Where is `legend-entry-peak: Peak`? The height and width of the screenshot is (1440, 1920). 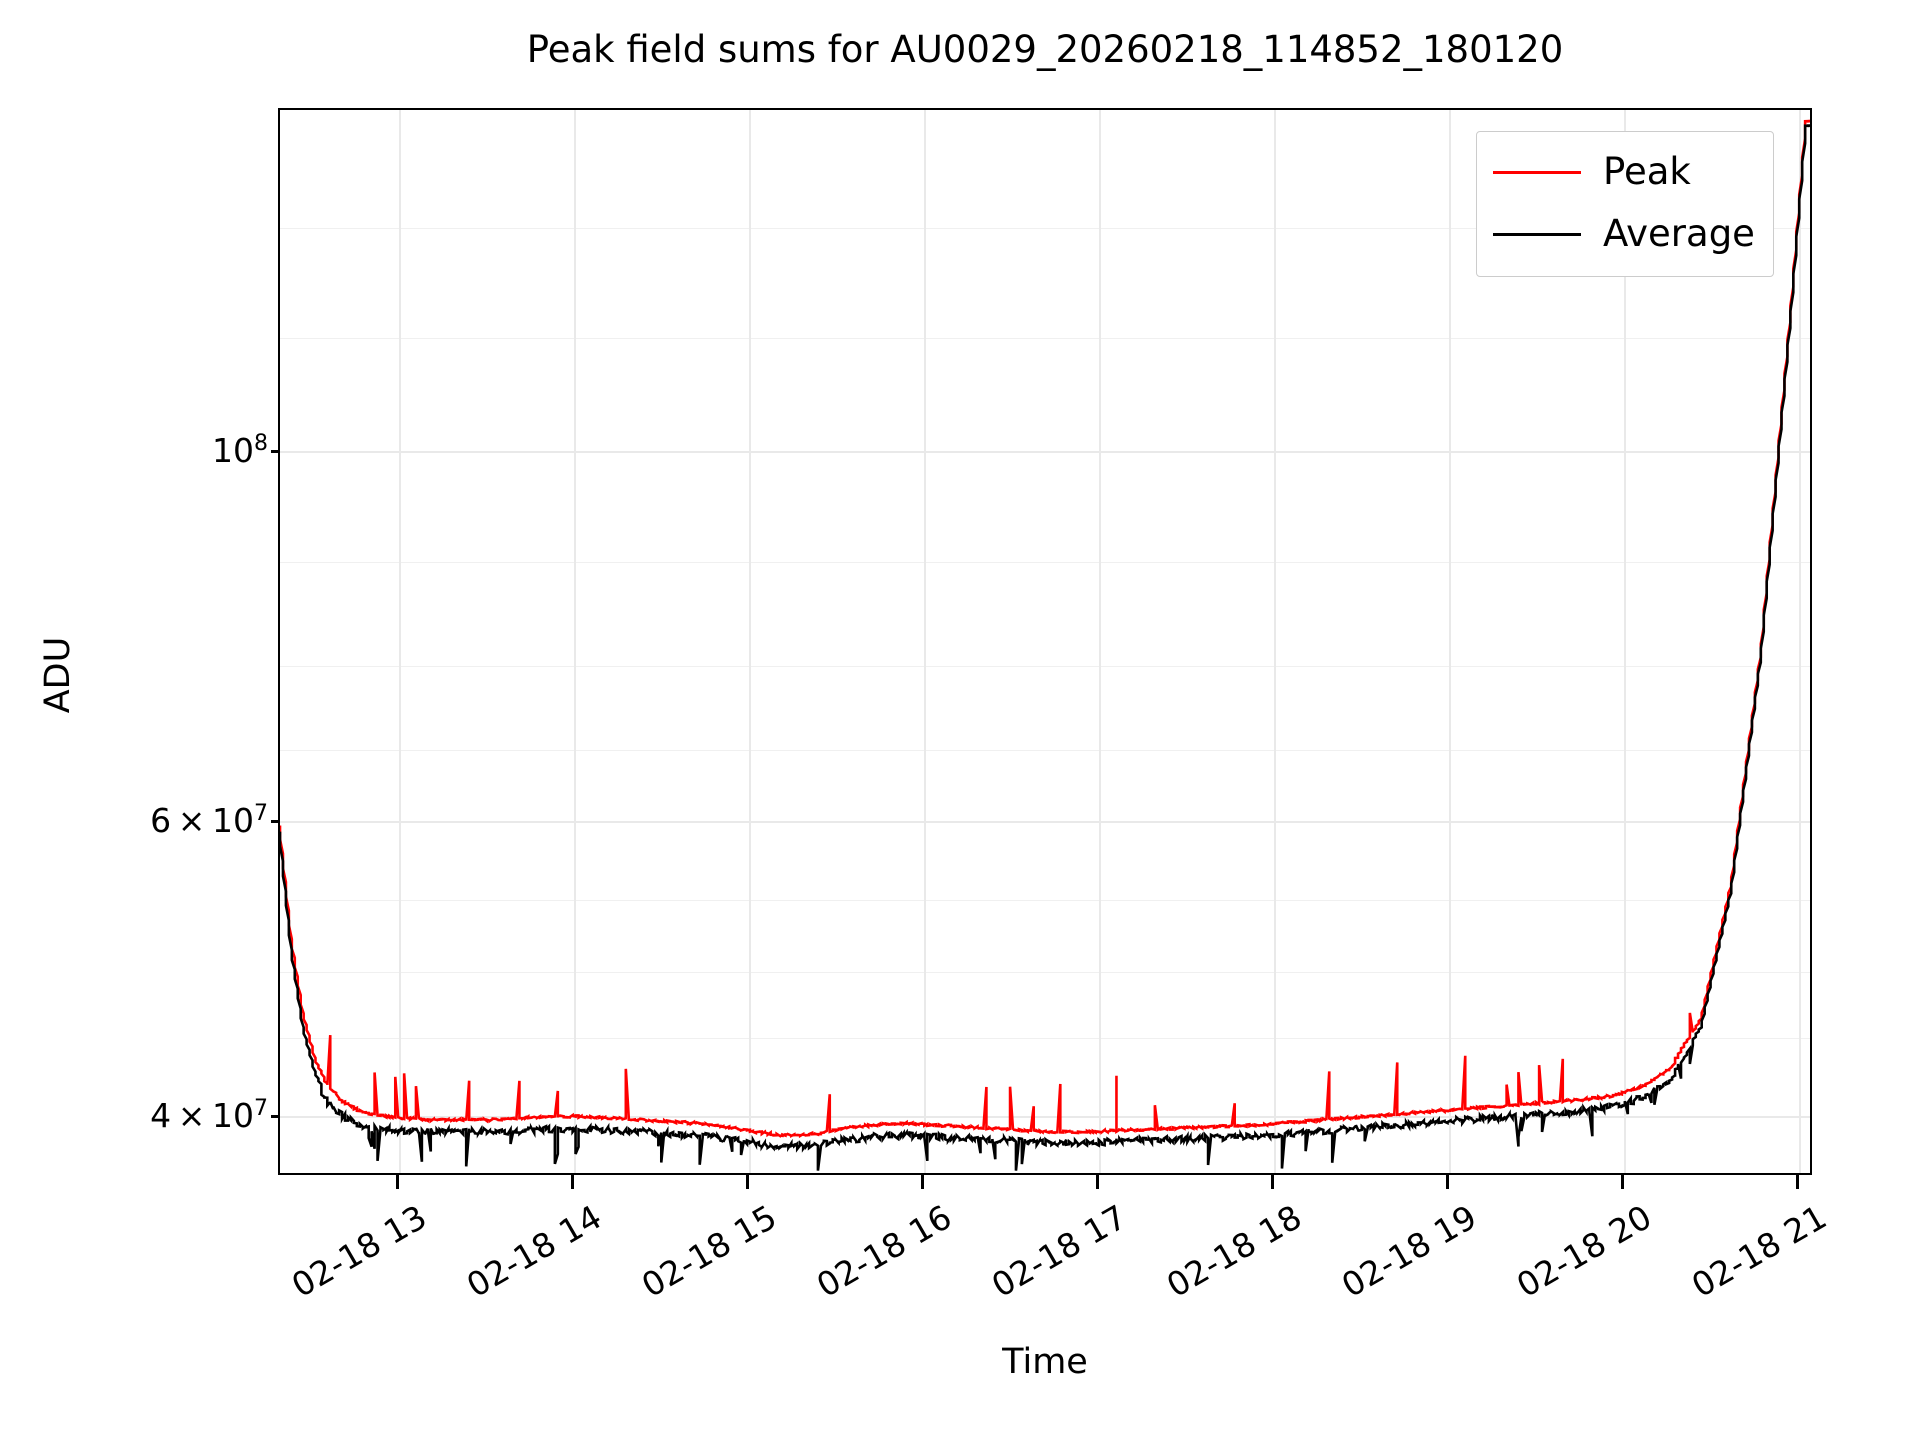 legend-entry-peak: Peak is located at coordinates (1624, 172).